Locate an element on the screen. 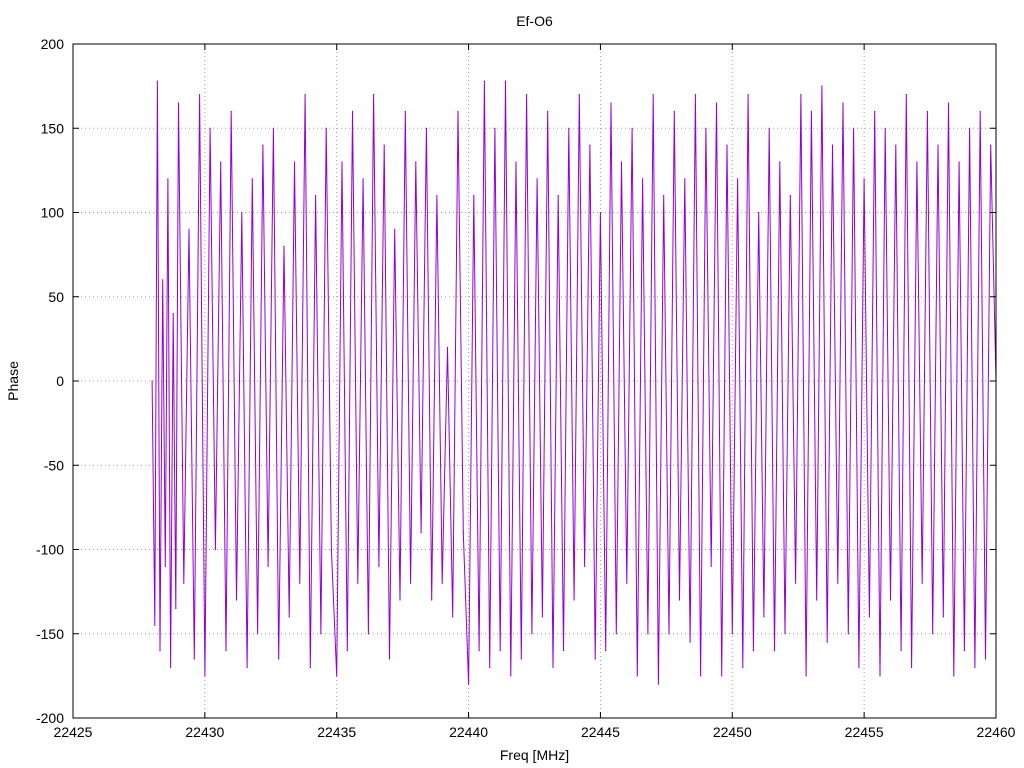 The height and width of the screenshot is (768, 1024). x-tick-label: 22430 is located at coordinates (204, 732).